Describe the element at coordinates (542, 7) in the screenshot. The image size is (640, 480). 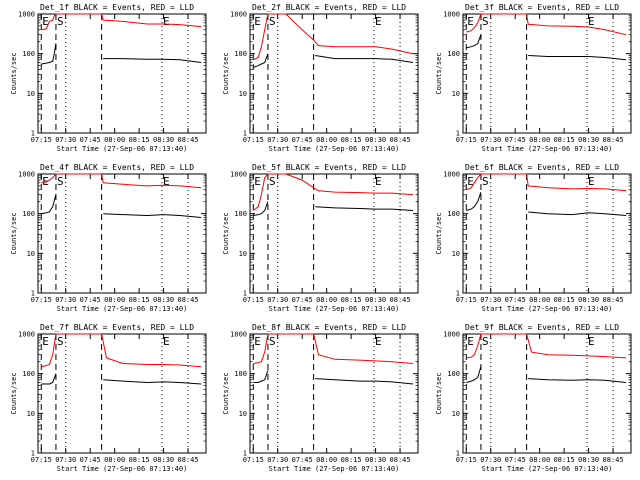
I see `panel-title: Det_3f BLACK = Events, RED = LLD` at that location.